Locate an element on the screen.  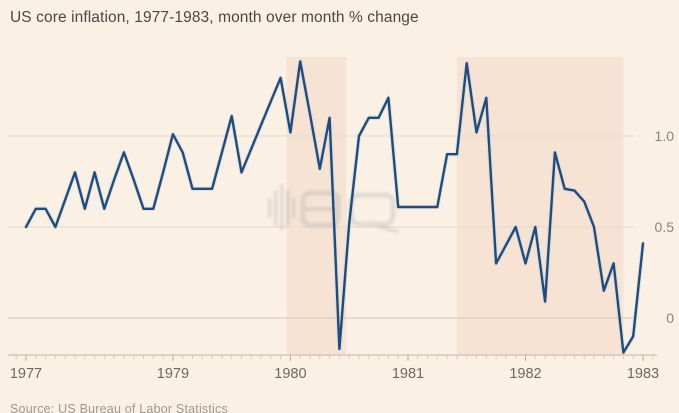
y-tick-label: 0.5 is located at coordinates (665, 227).